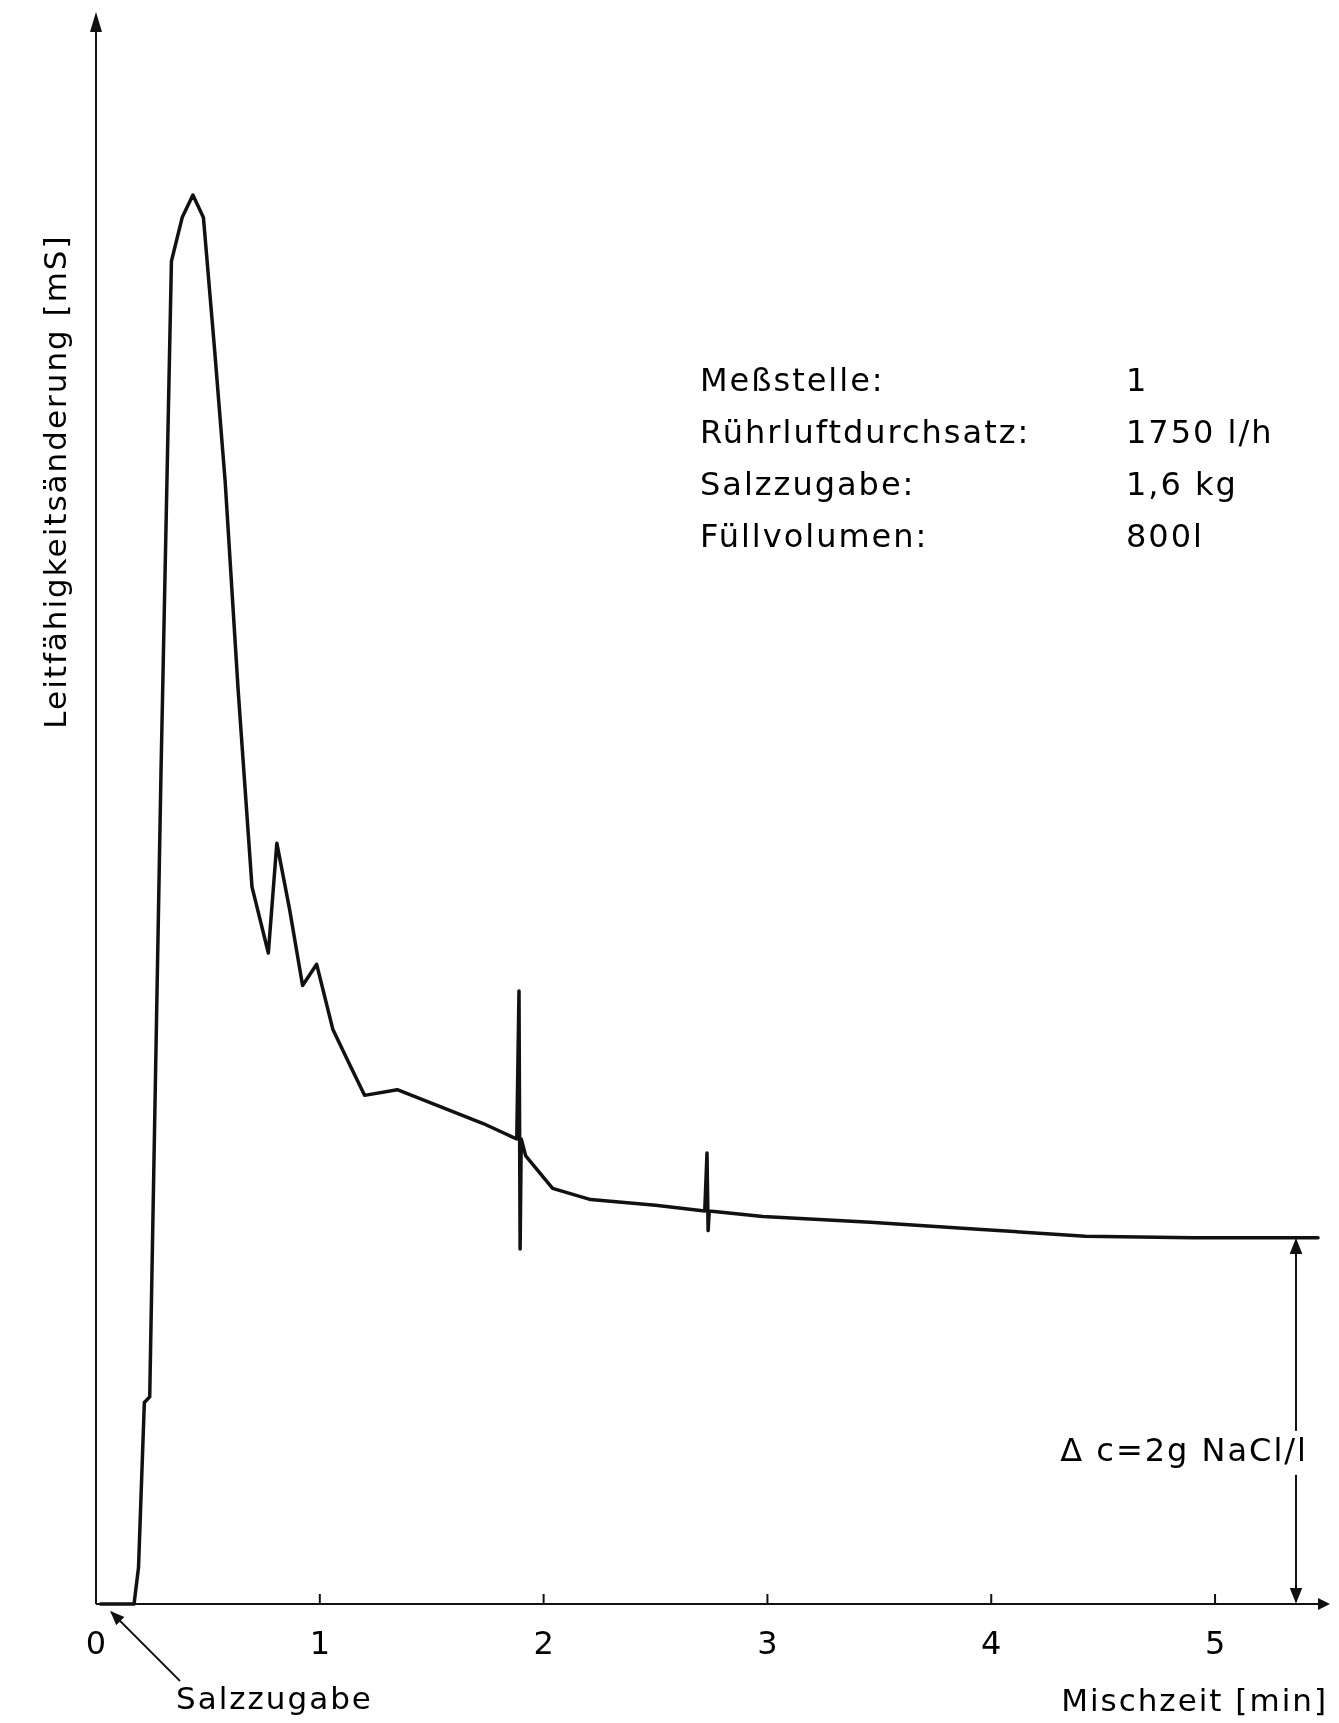 The width and height of the screenshot is (1339, 1723). What do you see at coordinates (274, 1698) in the screenshot?
I see `annotation: Salzzugabe` at bounding box center [274, 1698].